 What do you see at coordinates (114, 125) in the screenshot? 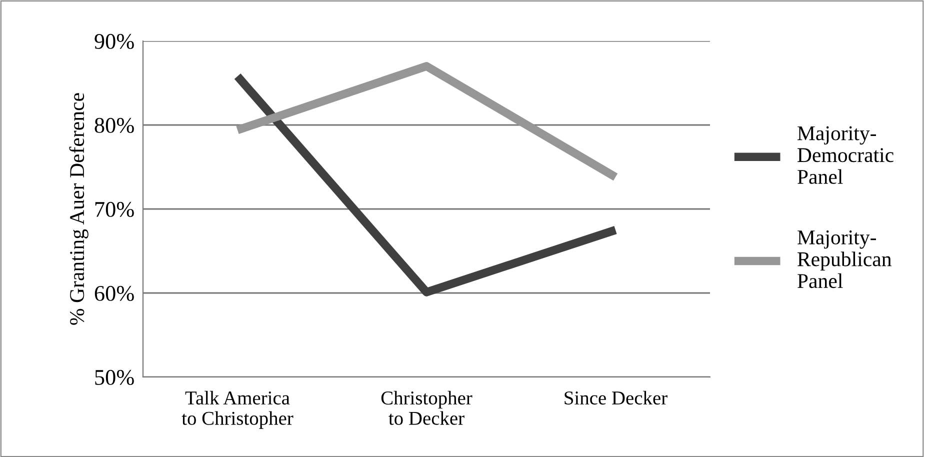
I see `y-tick-label: 80%` at bounding box center [114, 125].